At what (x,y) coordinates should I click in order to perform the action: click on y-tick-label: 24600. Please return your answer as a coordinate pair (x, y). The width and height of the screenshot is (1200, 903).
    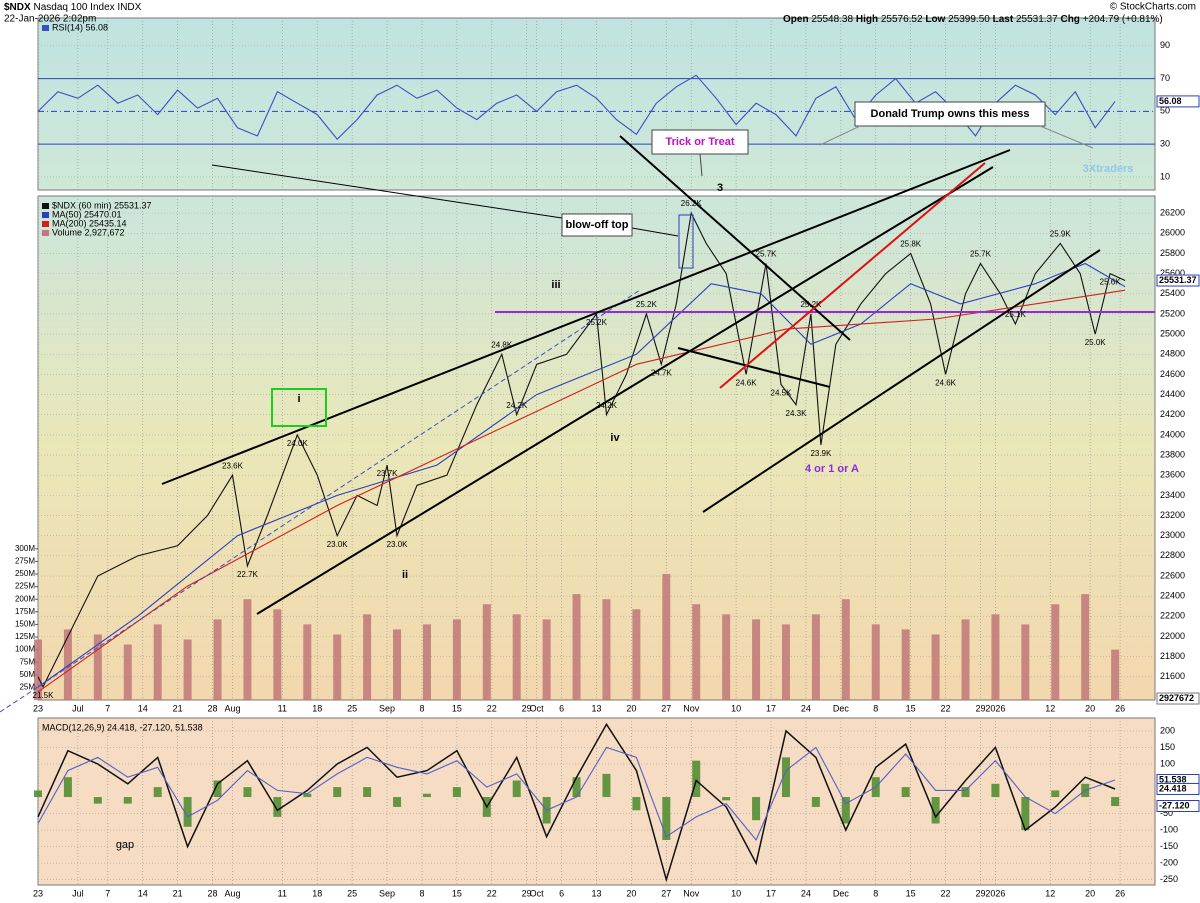
    Looking at the image, I should click on (1172, 374).